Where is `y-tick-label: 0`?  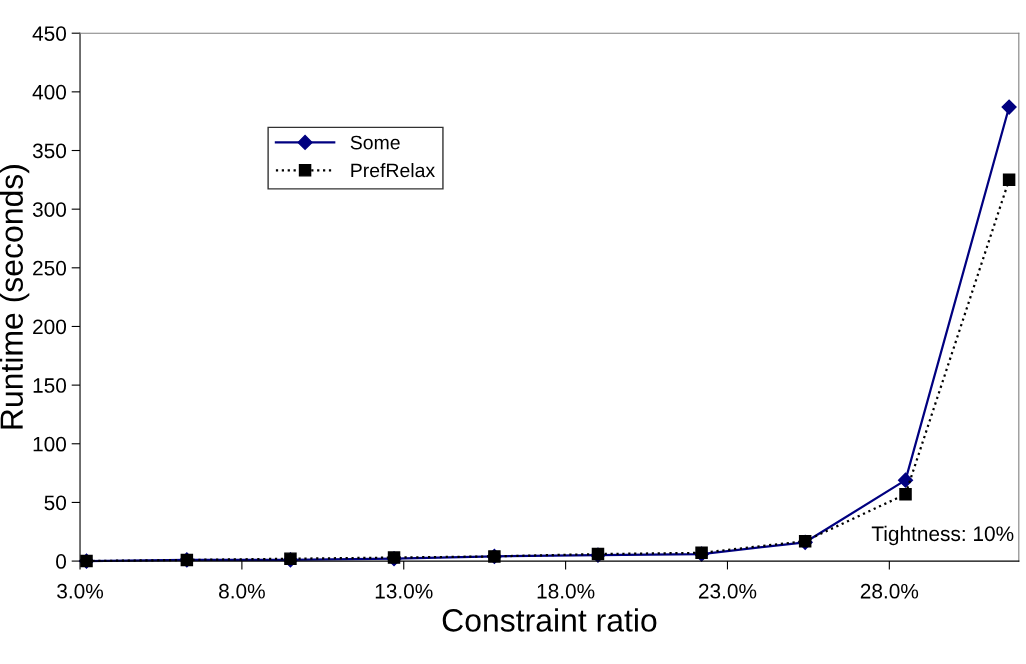
y-tick-label: 0 is located at coordinates (61, 561).